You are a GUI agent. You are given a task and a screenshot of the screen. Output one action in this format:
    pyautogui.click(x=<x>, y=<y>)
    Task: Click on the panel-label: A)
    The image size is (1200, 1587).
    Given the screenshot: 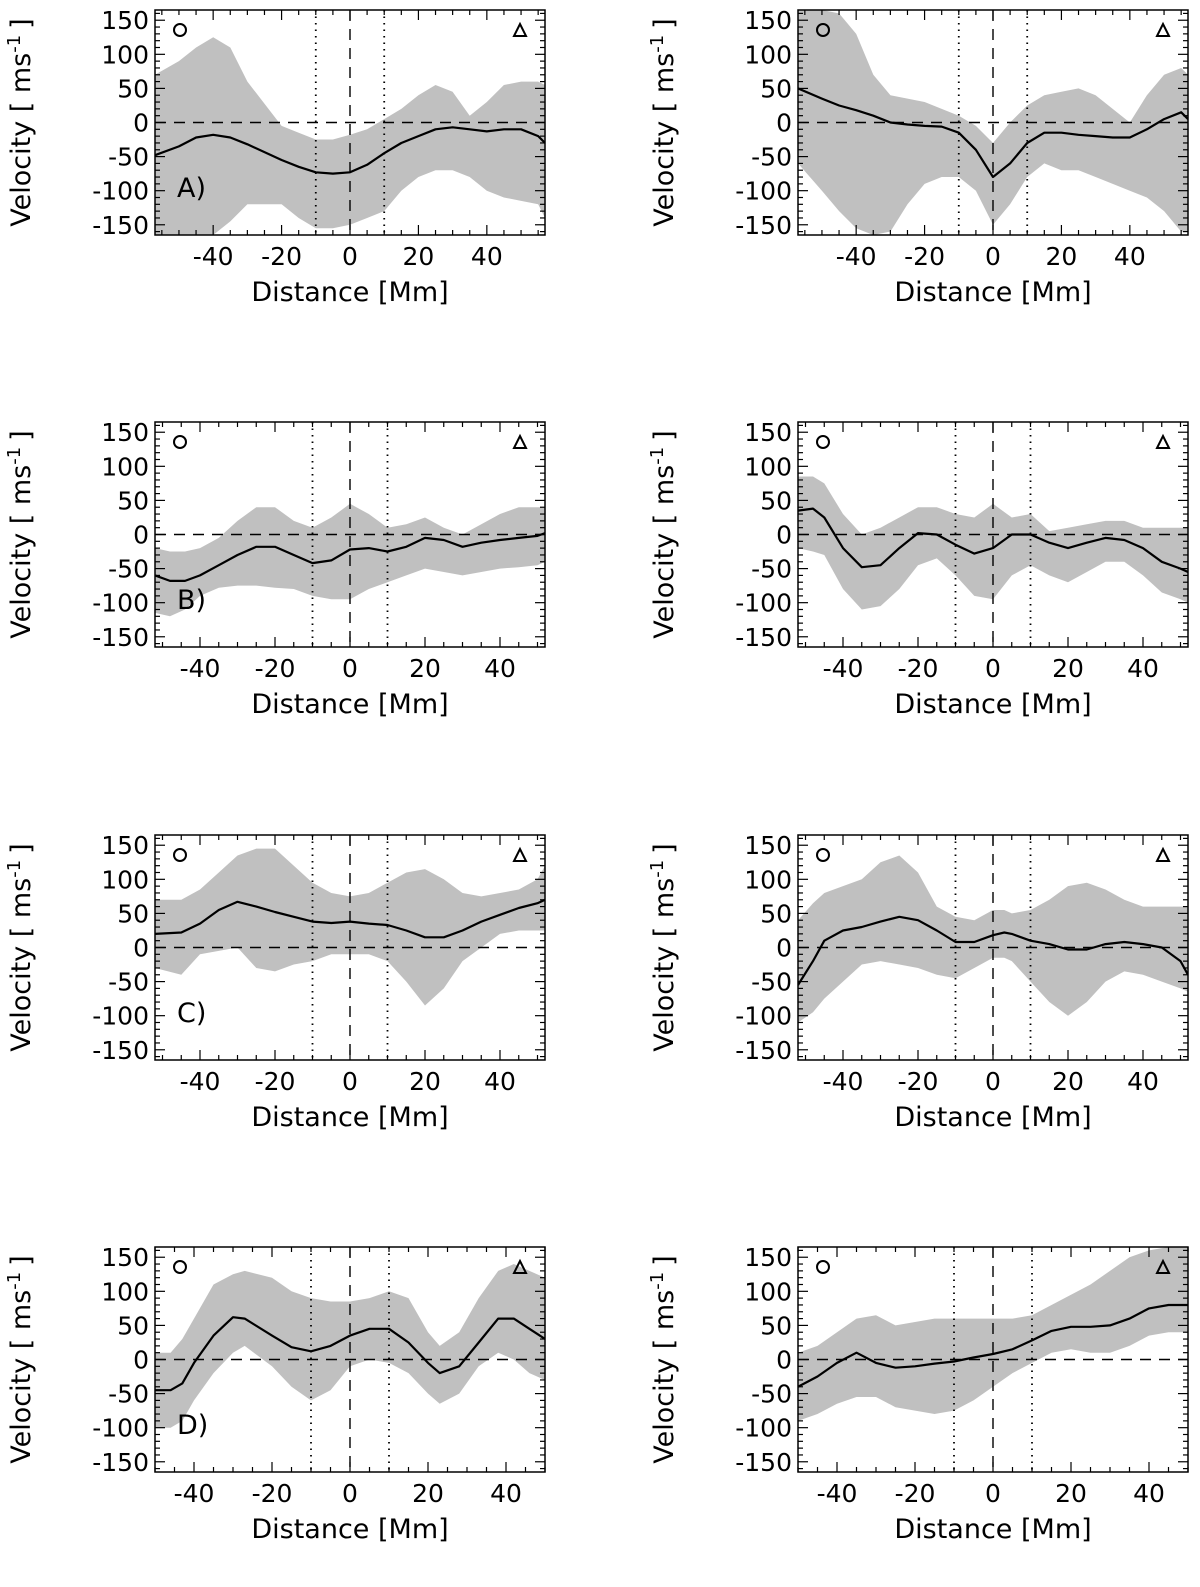 What is the action you would take?
    pyautogui.click(x=191, y=188)
    